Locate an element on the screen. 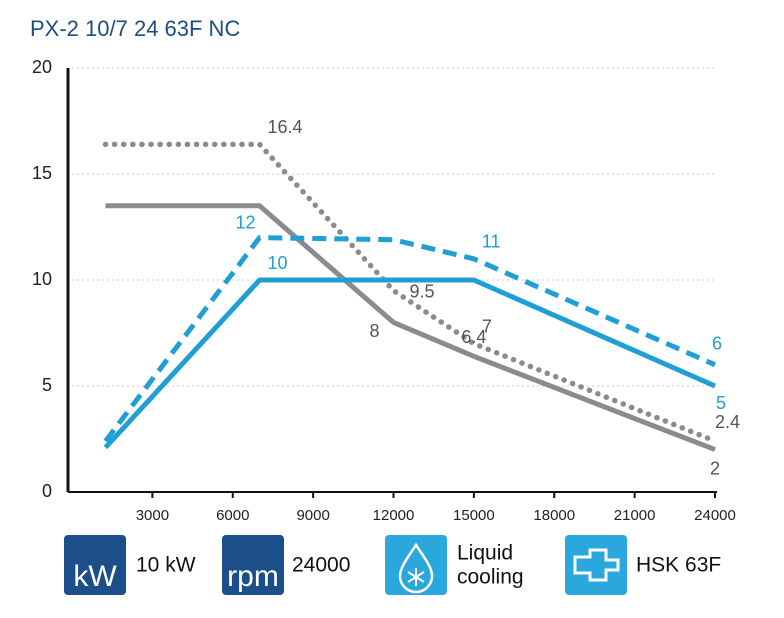  data-label: 12 is located at coordinates (246, 222).